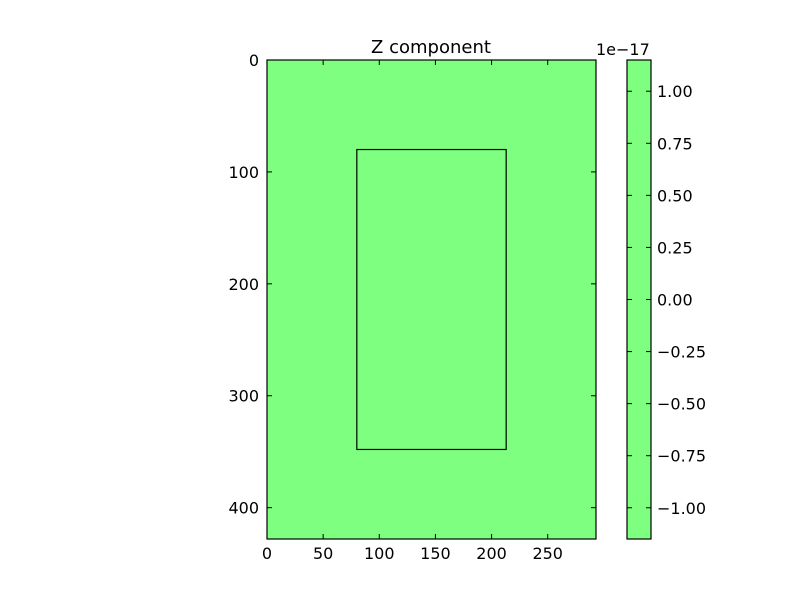  Describe the element at coordinates (681, 404) in the screenshot. I see `colorbar-tick-label: −0.50` at that location.